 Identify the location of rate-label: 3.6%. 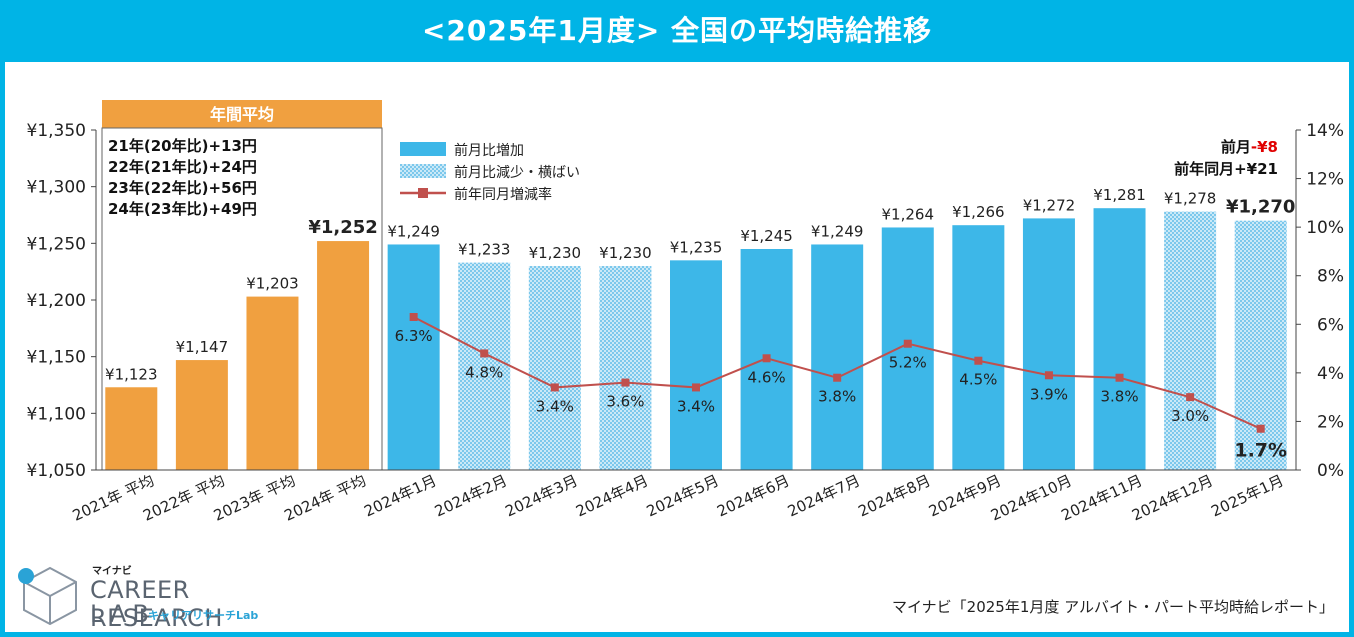
(625, 402).